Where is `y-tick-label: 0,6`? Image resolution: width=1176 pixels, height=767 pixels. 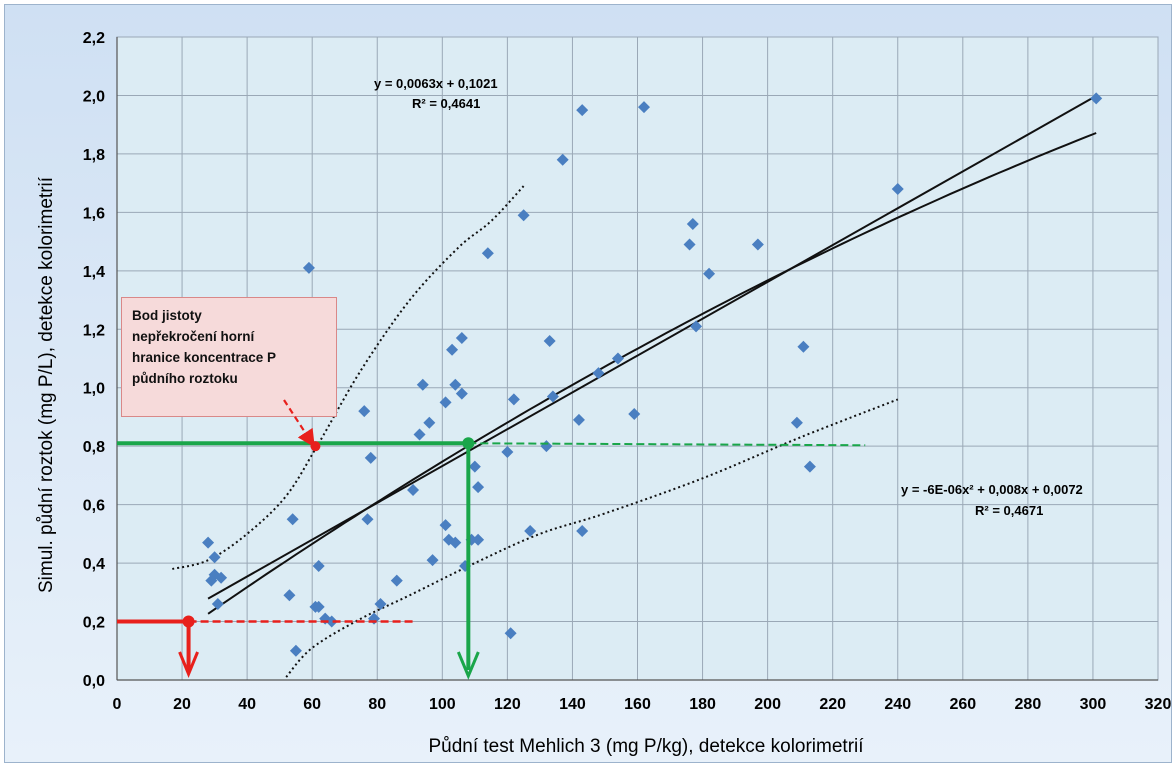 y-tick-label: 0,6 is located at coordinates (94, 506).